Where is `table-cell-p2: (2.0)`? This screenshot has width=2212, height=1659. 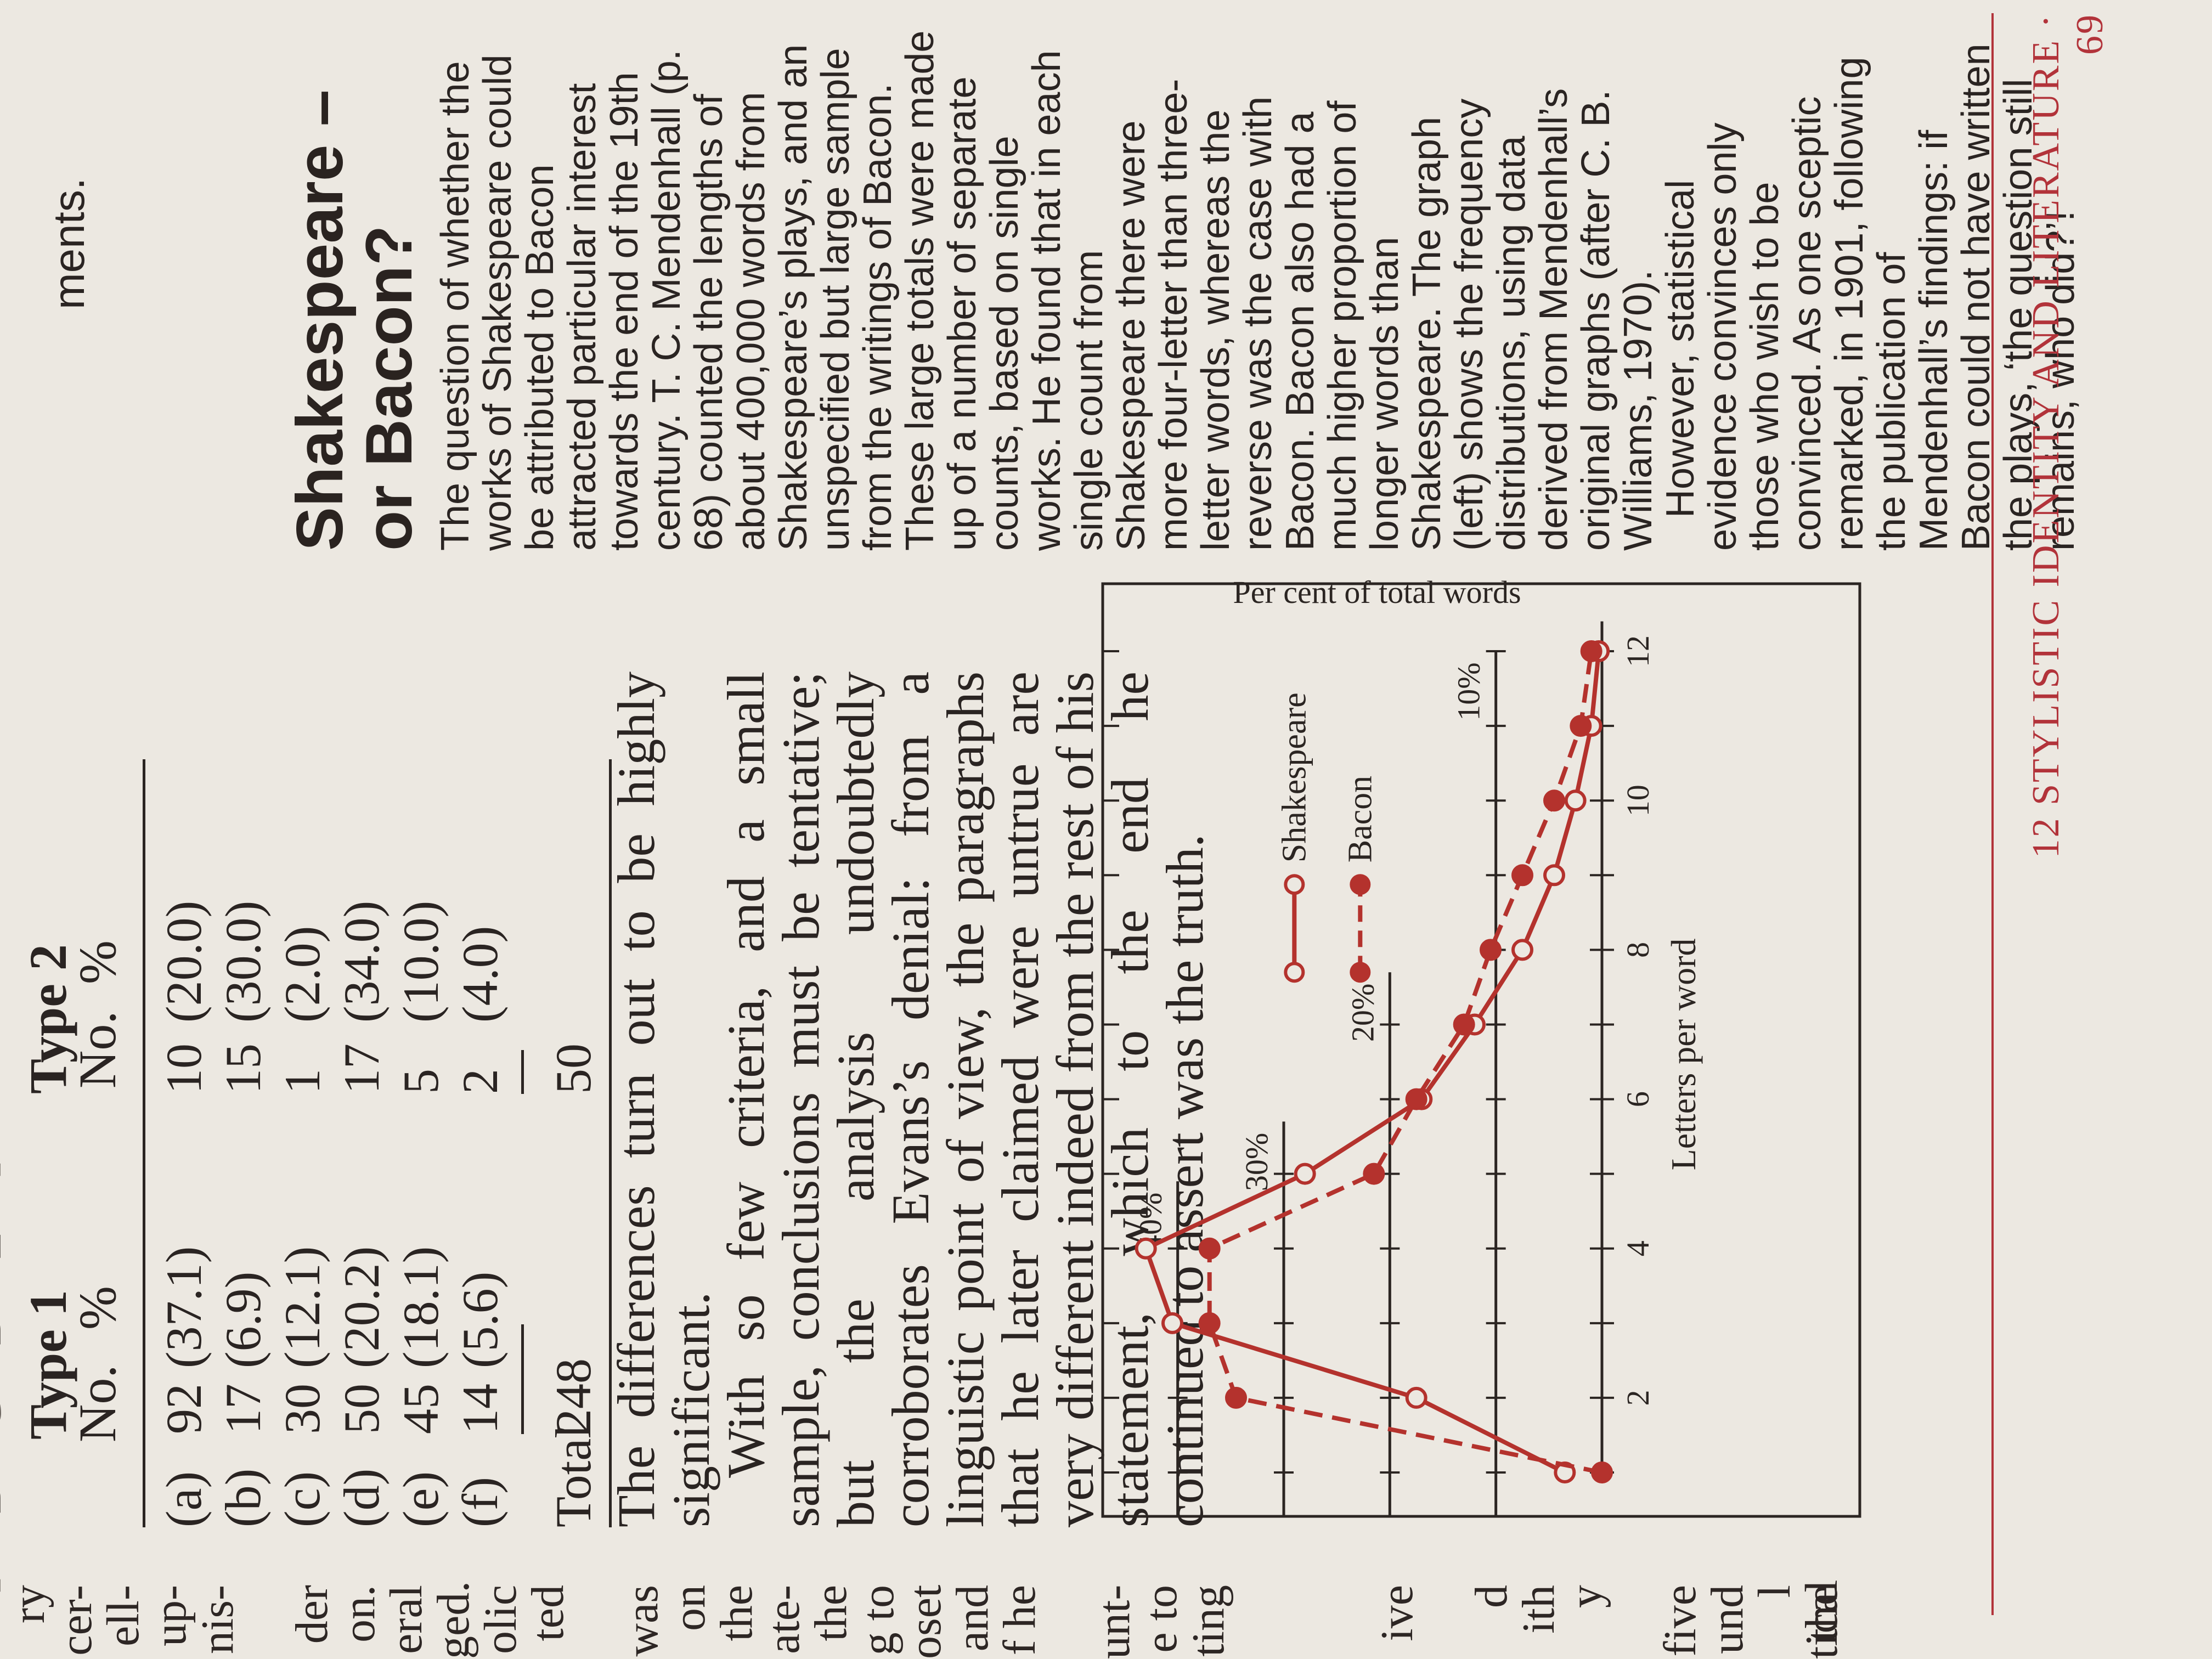
table-cell-p2: (2.0) is located at coordinates (302, 974).